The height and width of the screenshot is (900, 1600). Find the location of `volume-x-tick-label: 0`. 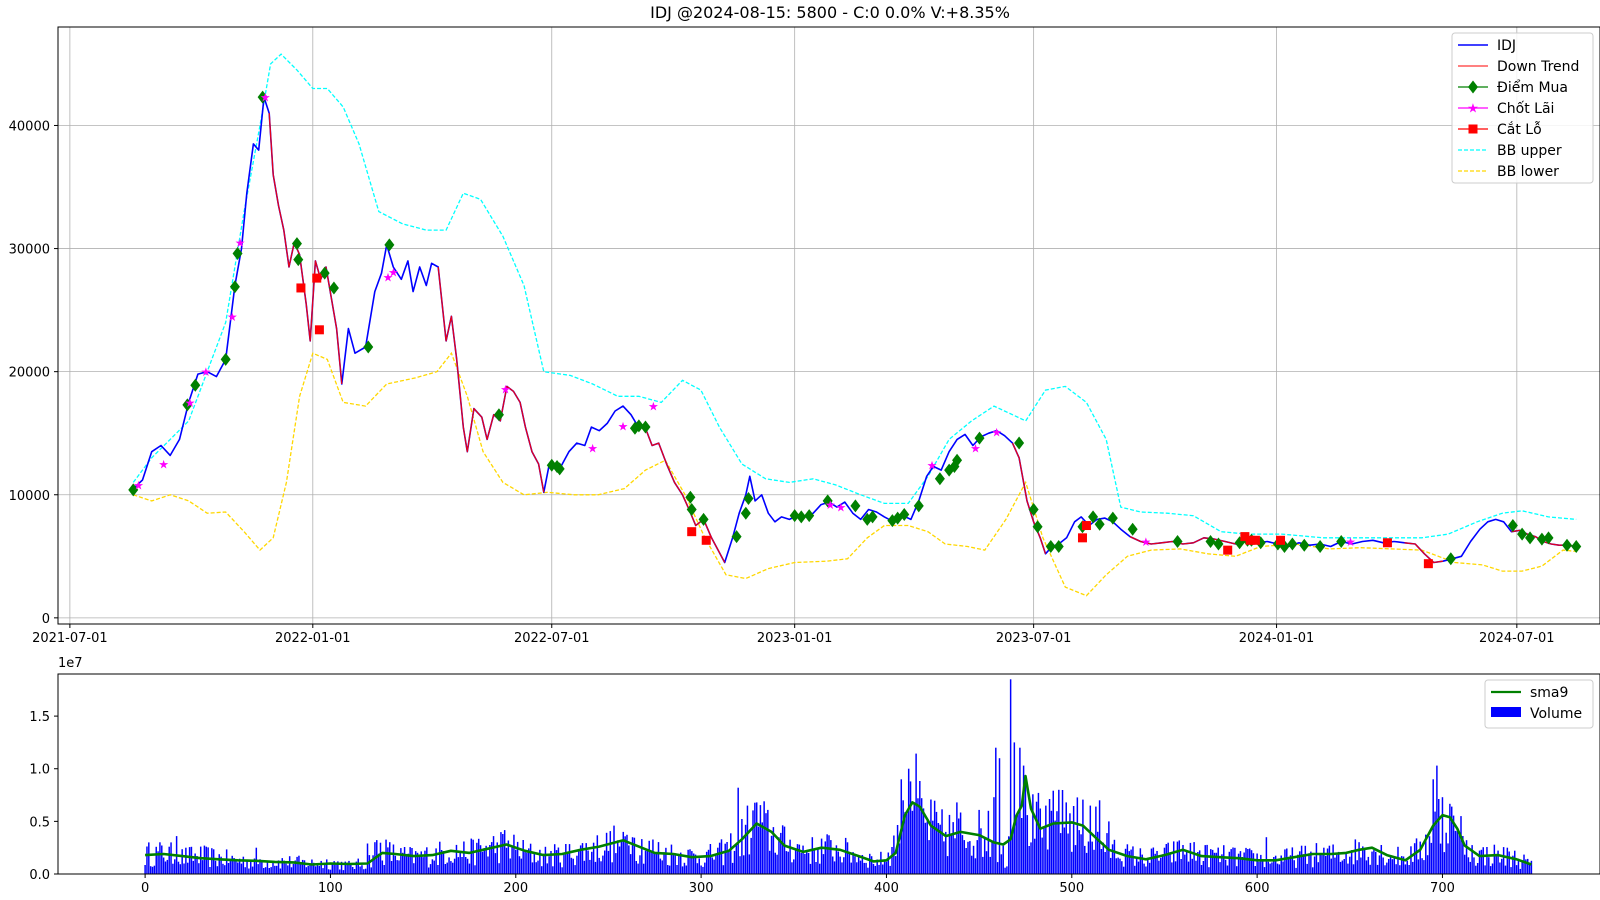

volume-x-tick-label: 0 is located at coordinates (145, 888).